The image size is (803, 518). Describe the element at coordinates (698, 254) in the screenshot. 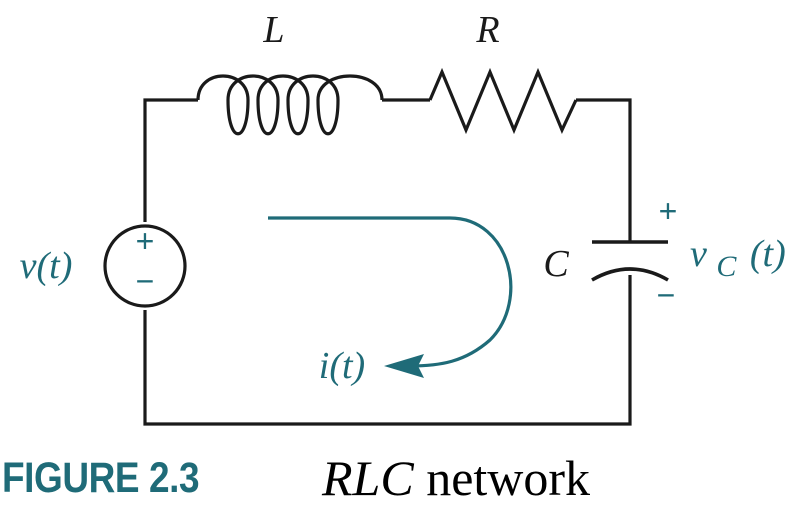

I see `capacitor-voltage-v: v` at that location.